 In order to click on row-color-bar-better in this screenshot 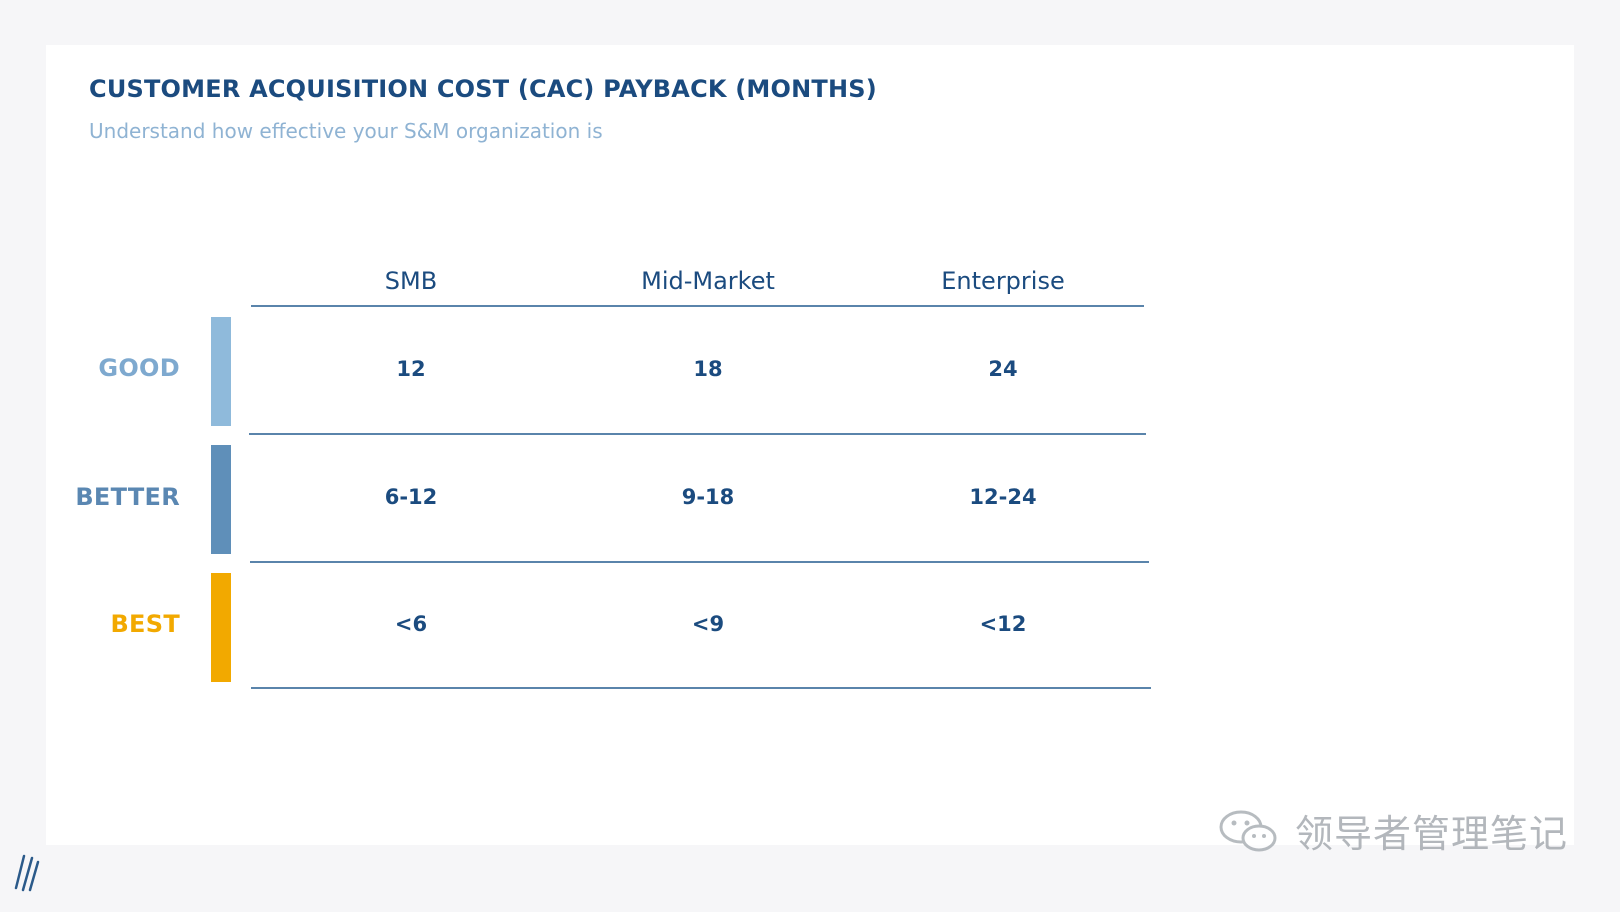, I will do `click(221, 499)`.